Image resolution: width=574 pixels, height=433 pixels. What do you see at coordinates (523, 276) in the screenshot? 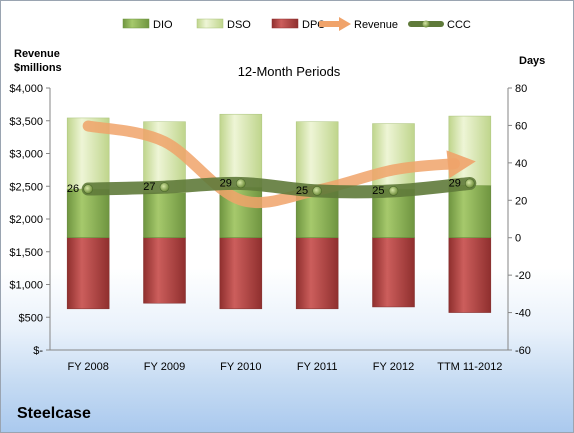
I see `right-tick-label: -20` at bounding box center [523, 276].